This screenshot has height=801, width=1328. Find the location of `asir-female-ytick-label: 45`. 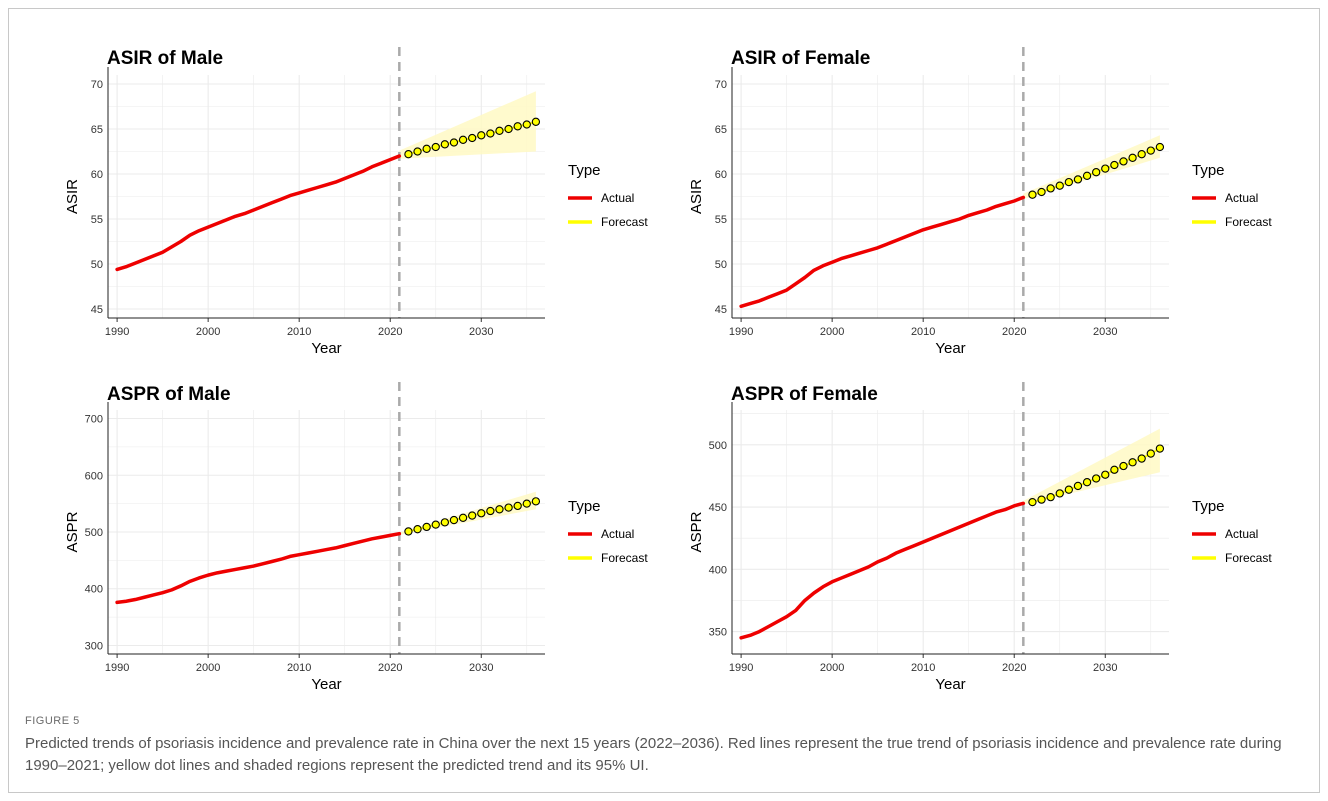

asir-female-ytick-label: 45 is located at coordinates (721, 310).